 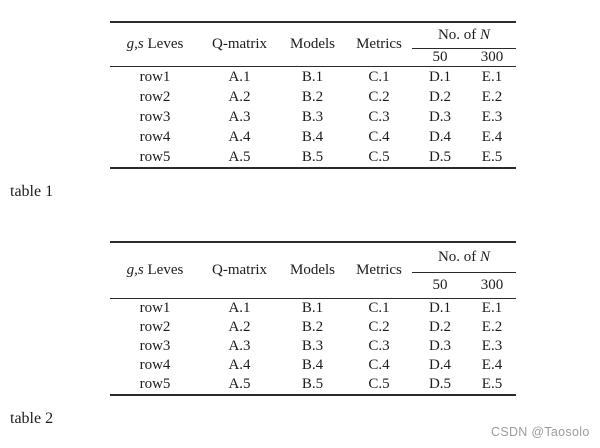 I want to click on table-1-caption: table 1, so click(x=32, y=191).